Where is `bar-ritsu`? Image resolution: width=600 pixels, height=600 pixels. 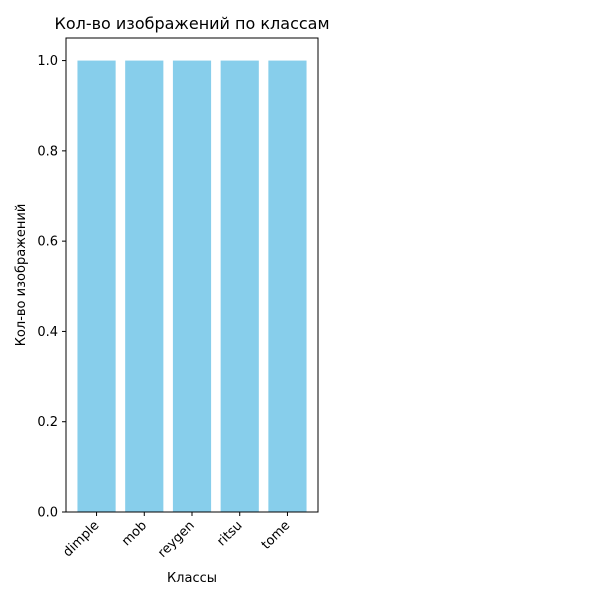
bar-ritsu is located at coordinates (239, 286).